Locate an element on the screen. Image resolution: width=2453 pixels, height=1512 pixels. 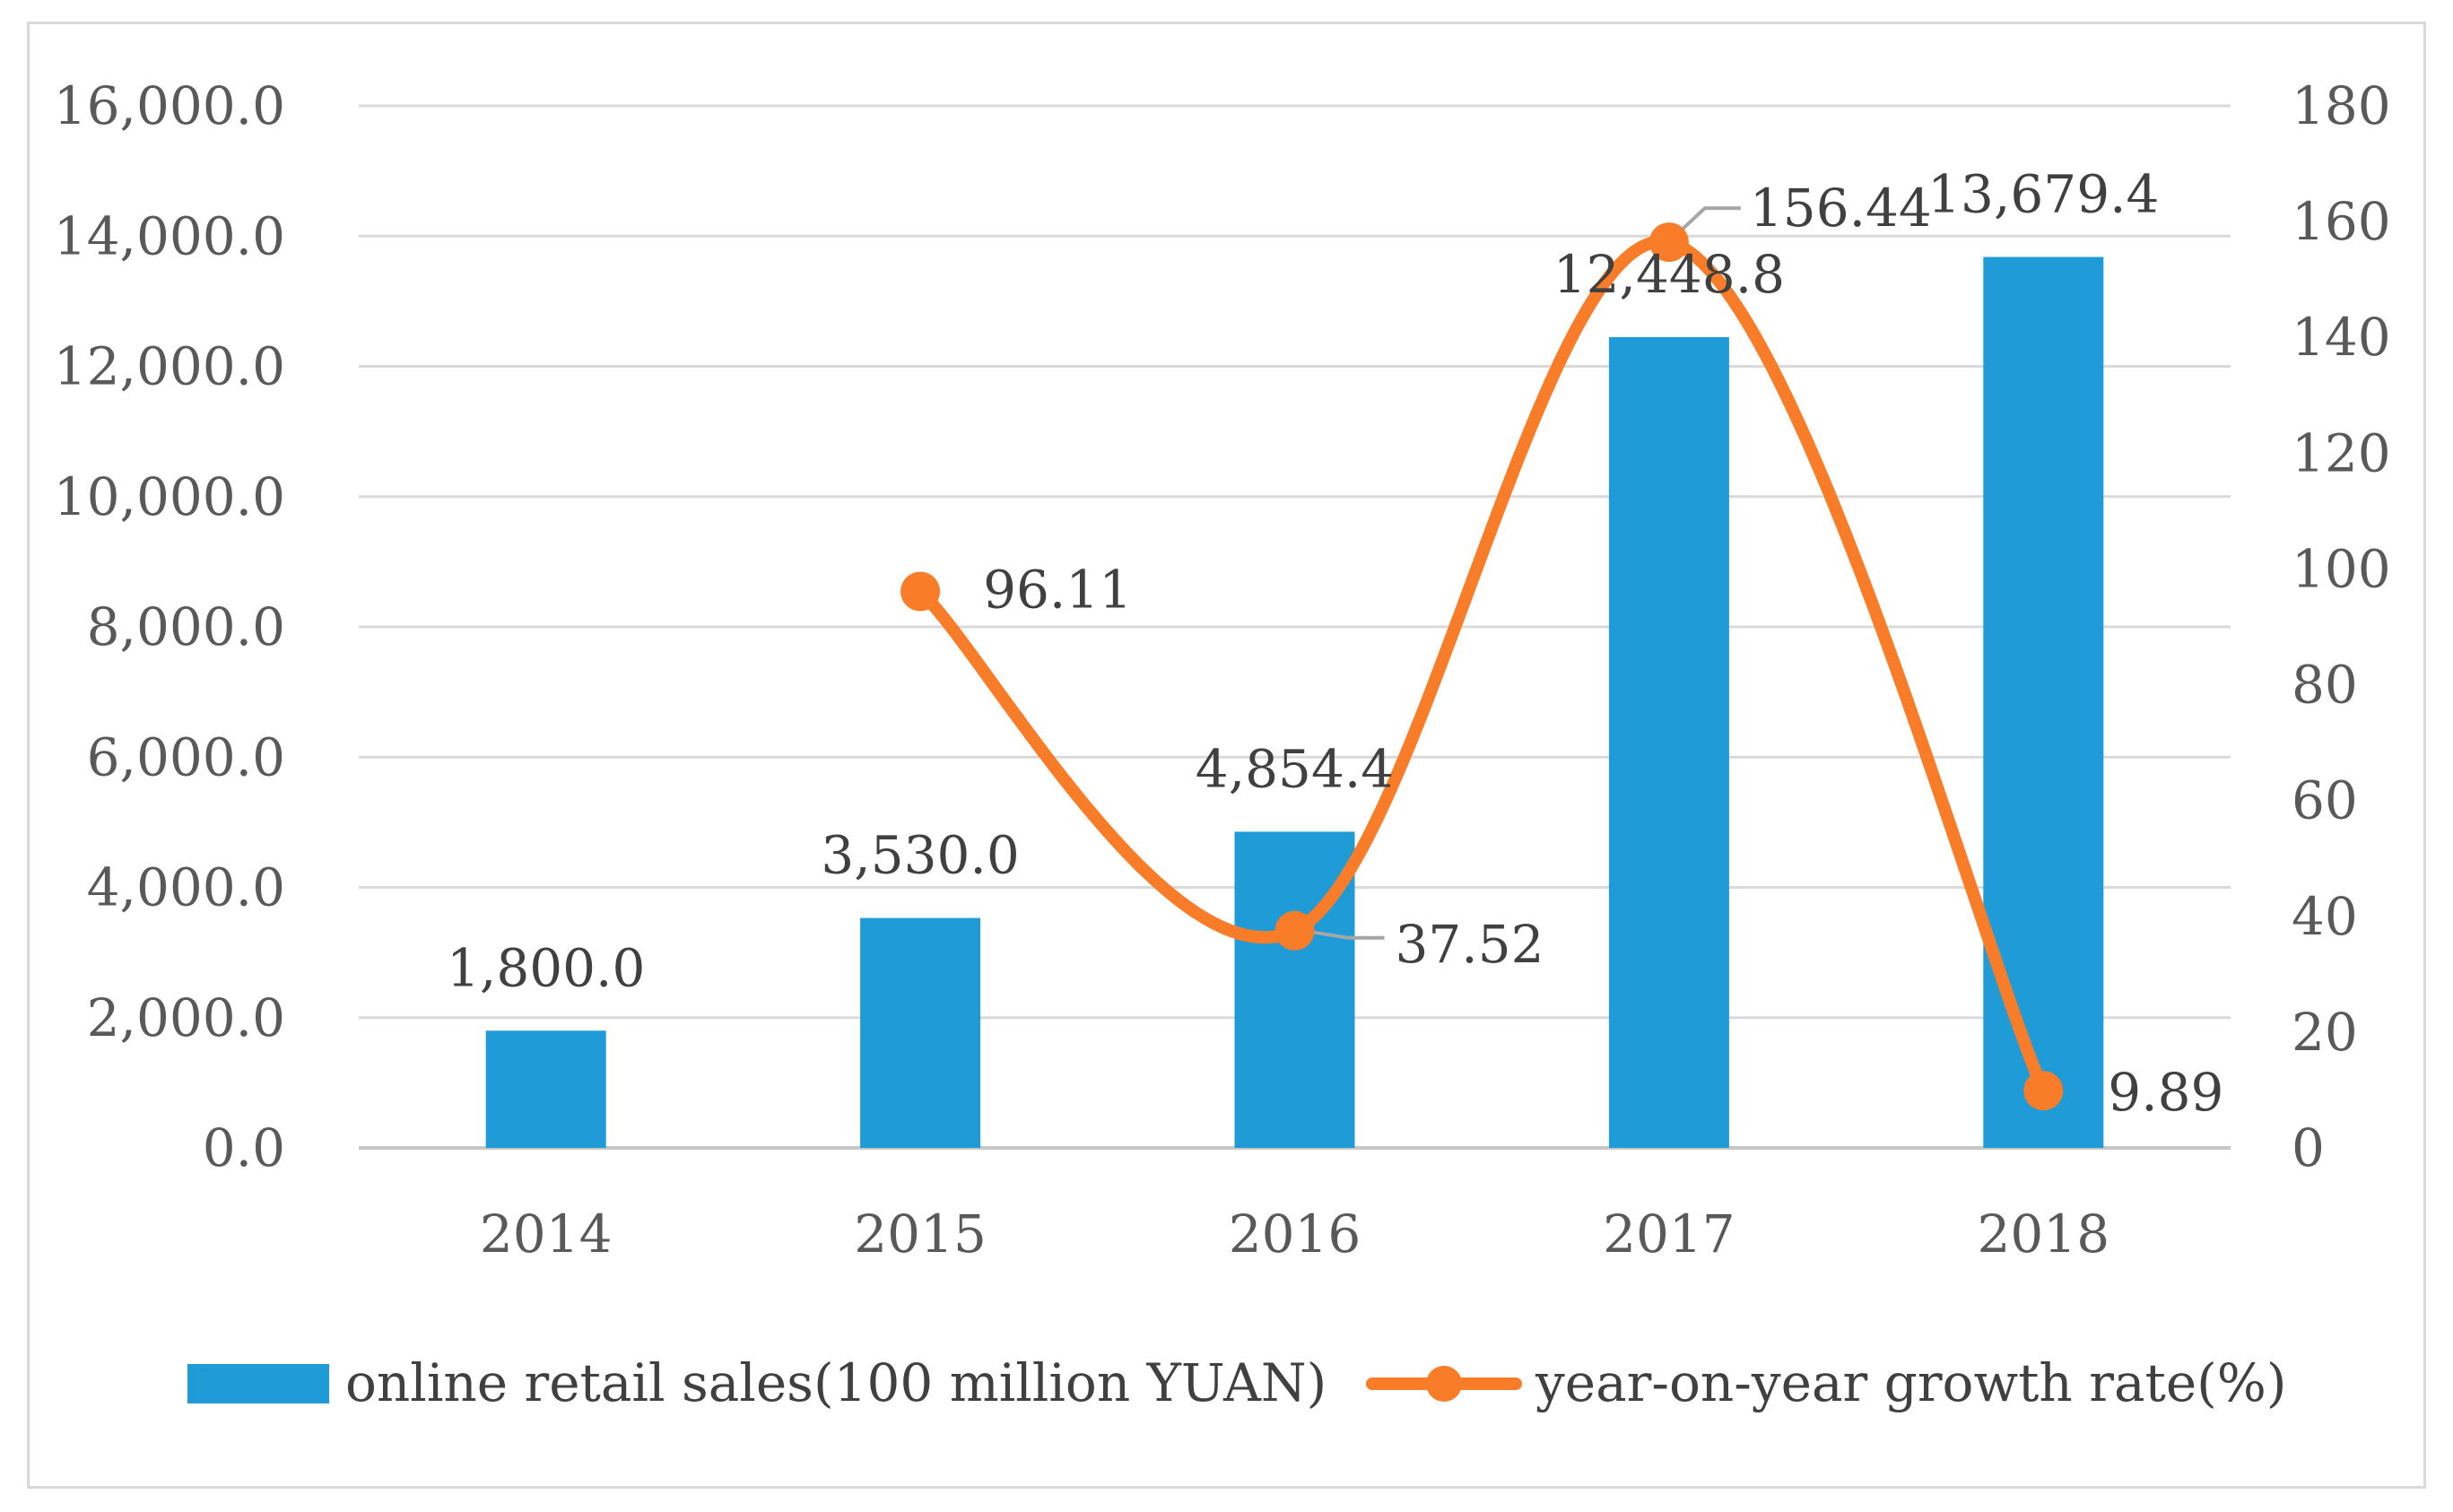
line-data-label: 156.44 is located at coordinates (1841, 208).